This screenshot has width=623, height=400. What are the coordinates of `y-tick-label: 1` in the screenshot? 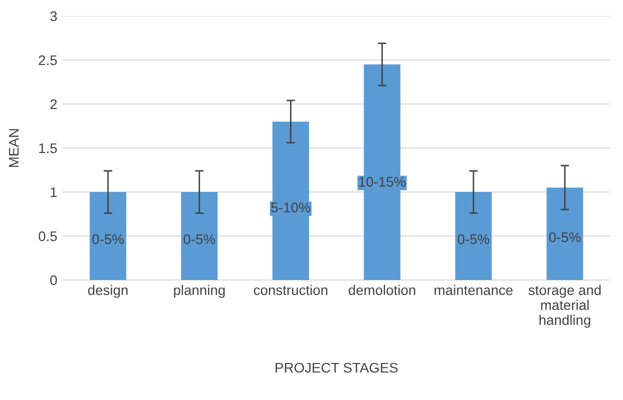 It's located at (53, 192).